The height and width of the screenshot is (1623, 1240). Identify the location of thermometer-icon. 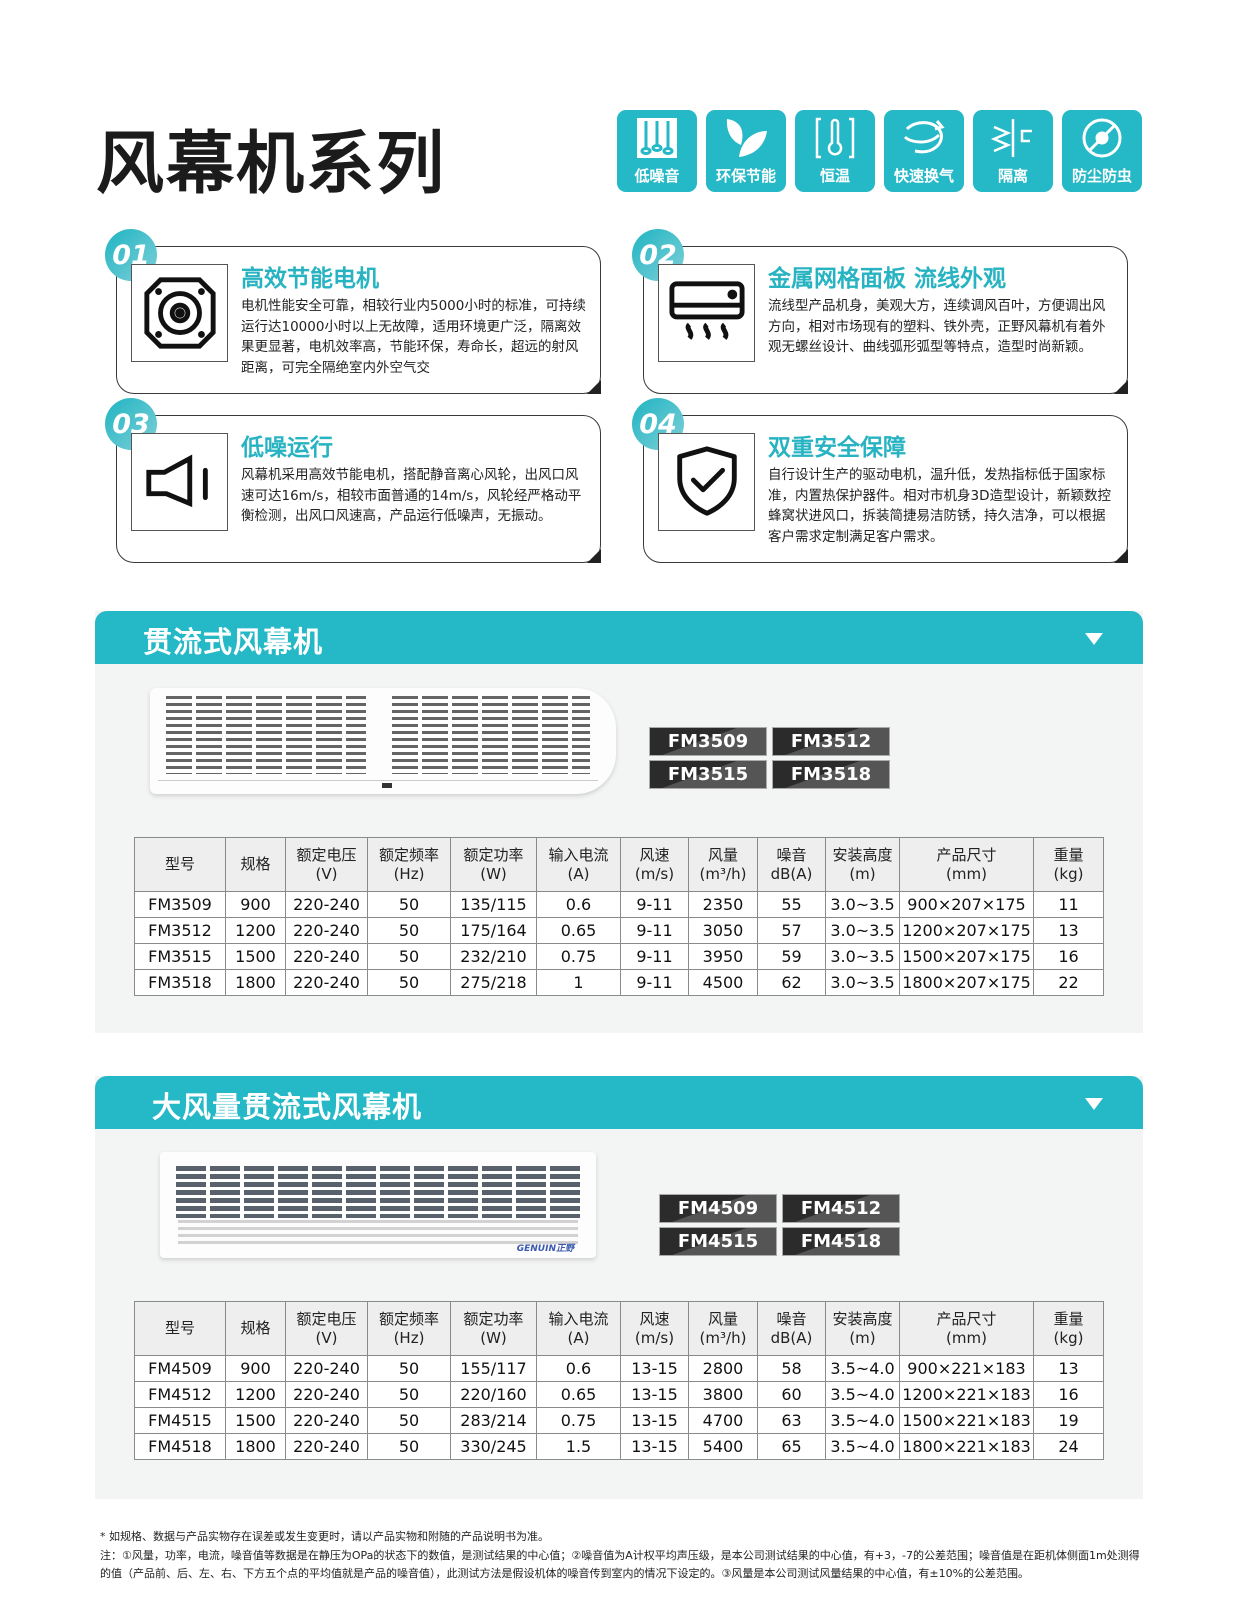
(835, 138).